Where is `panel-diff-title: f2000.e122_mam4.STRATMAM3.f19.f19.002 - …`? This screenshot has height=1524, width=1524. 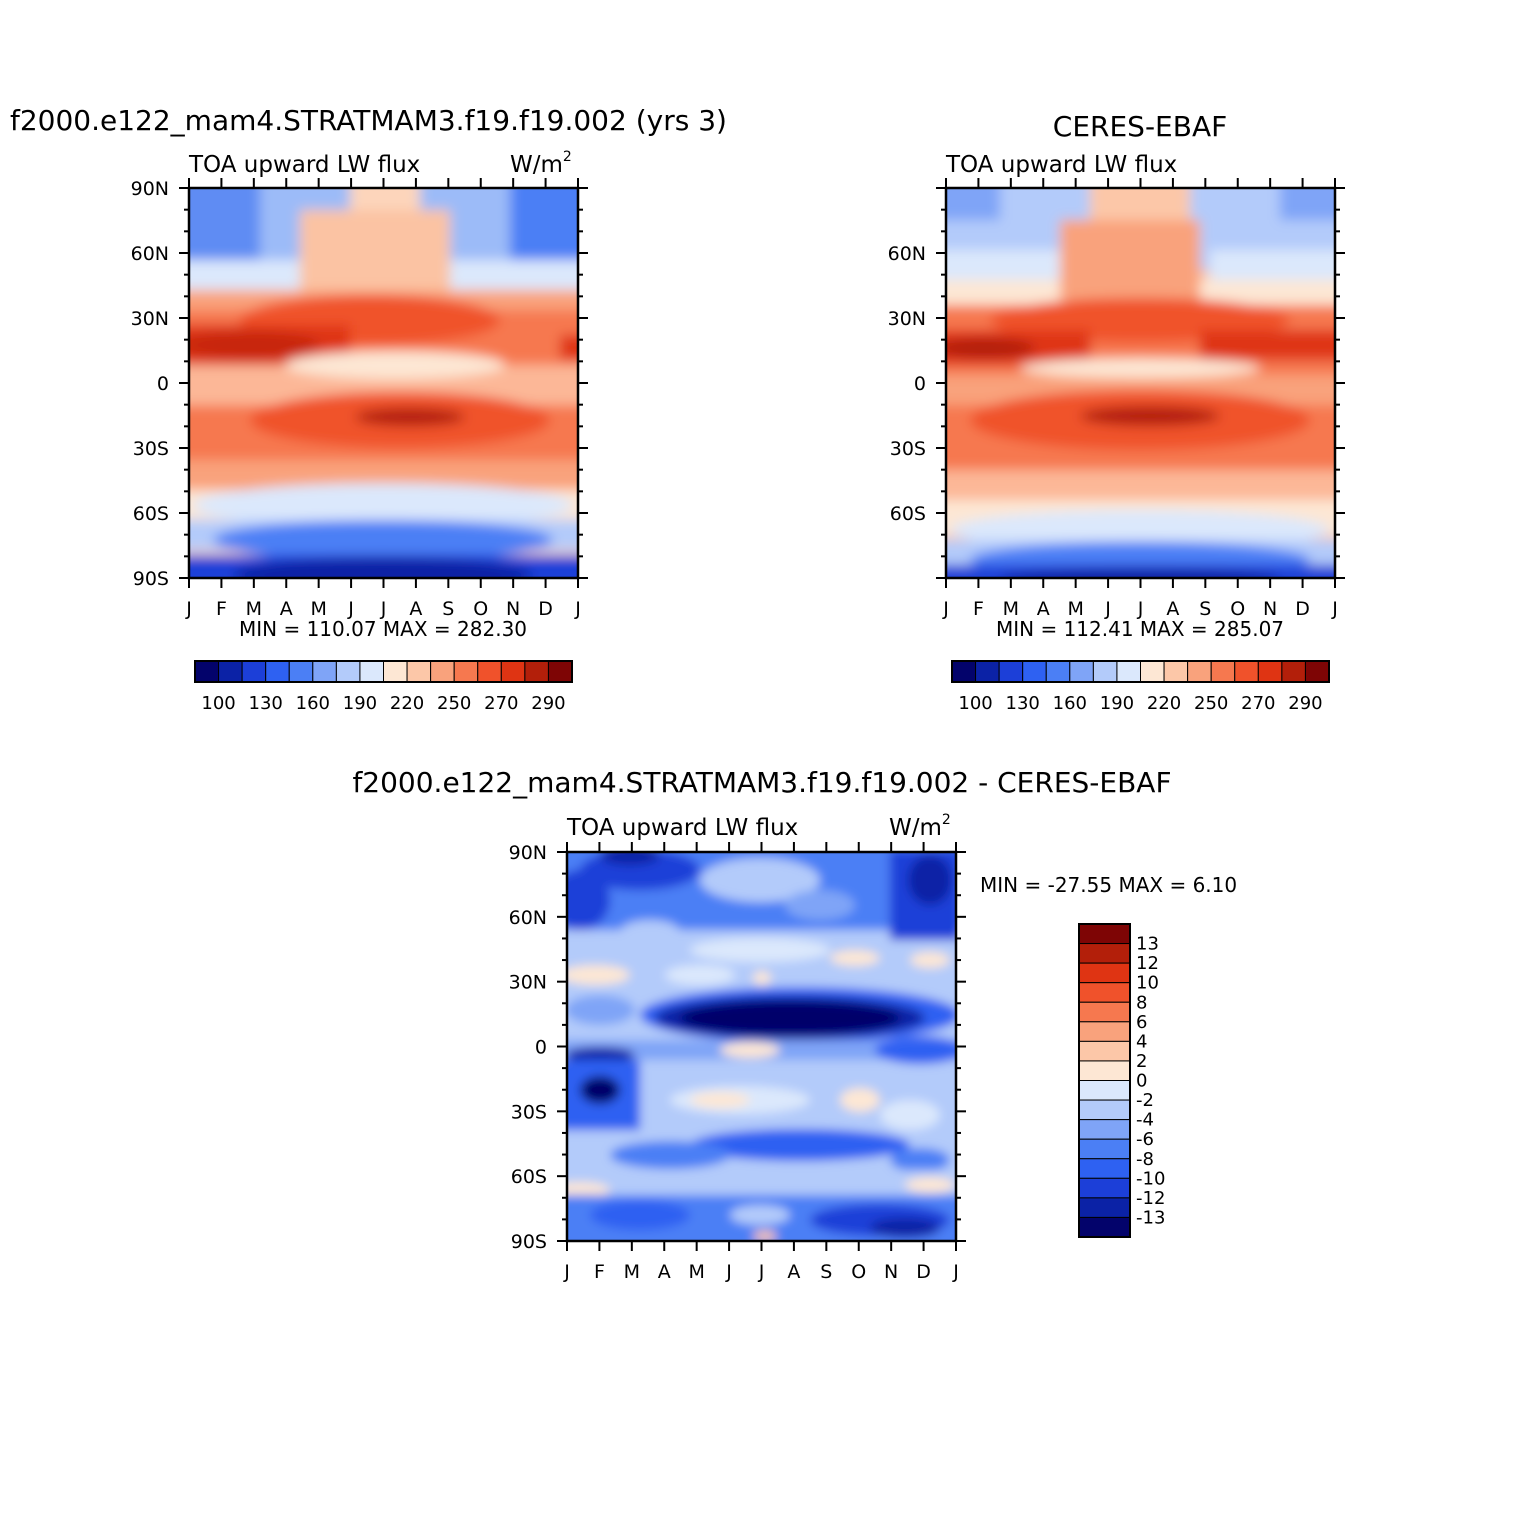
panel-diff-title: f2000.e122_mam4.STRATMAM3.f19.f19.002 - … is located at coordinates (761, 782).